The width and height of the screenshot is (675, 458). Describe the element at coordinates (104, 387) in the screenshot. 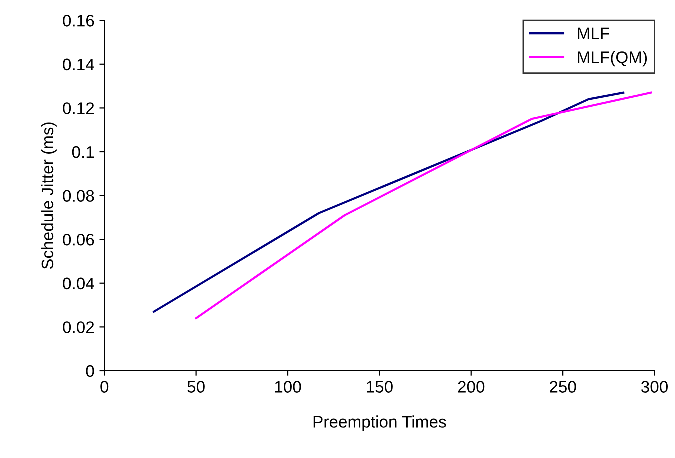

I see `x-tick-label: 0` at that location.